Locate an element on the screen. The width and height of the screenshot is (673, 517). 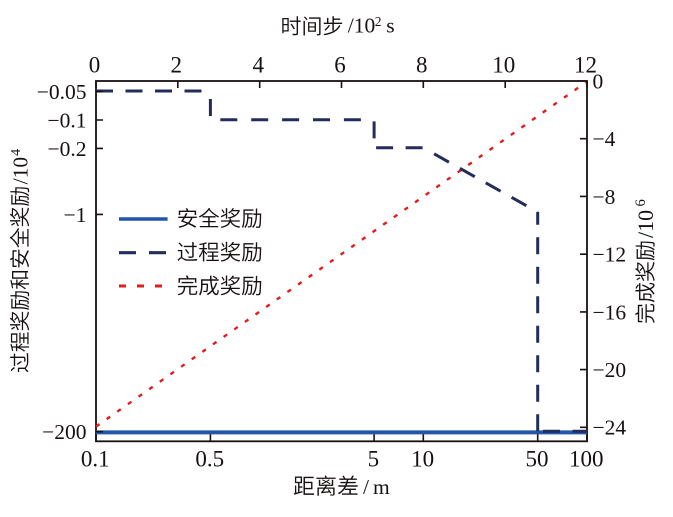
svg-text: s is located at coordinates (390, 26).